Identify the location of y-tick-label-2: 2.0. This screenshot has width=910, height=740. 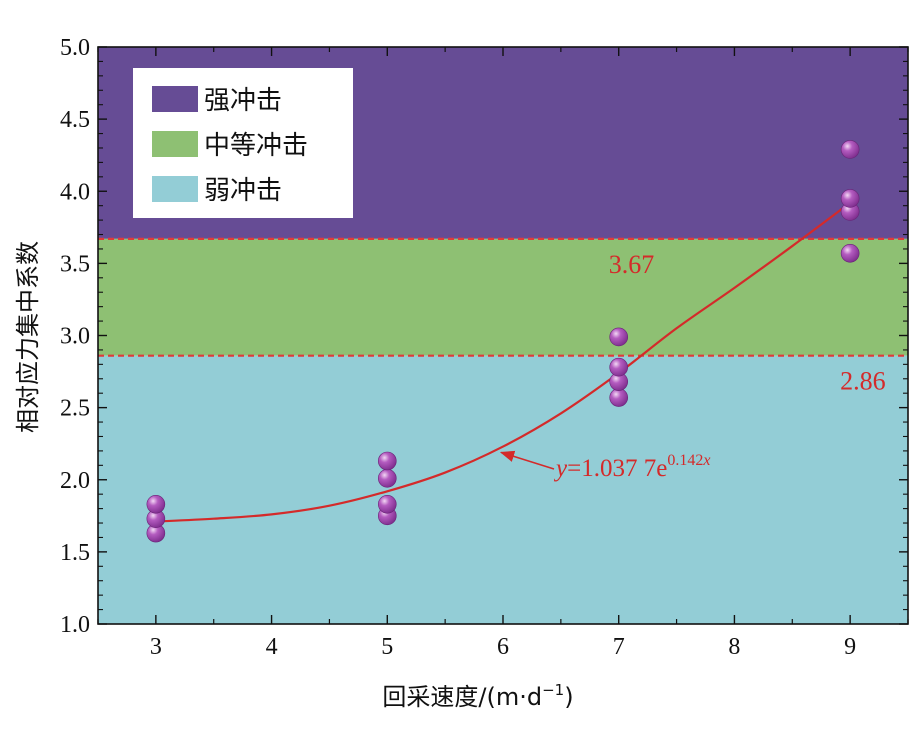
(75, 481).